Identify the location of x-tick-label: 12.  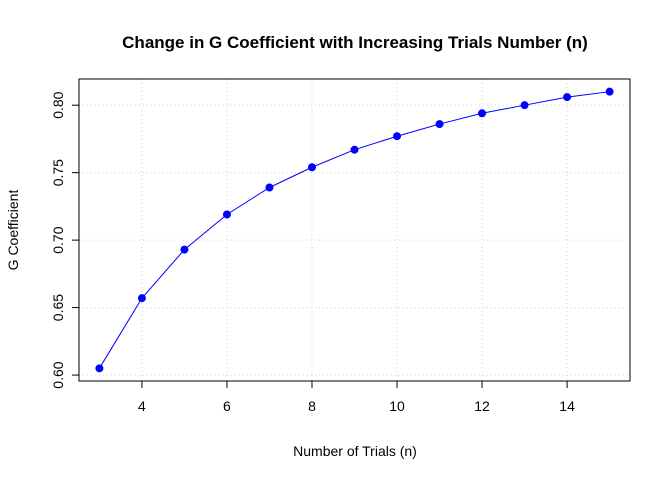
(482, 406).